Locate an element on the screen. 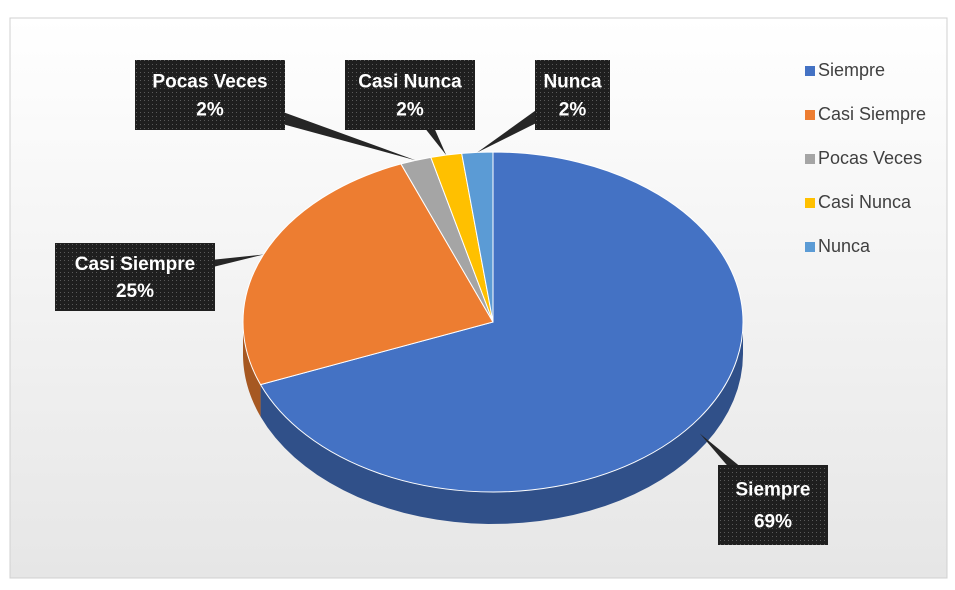  legend-label: Nunca is located at coordinates (844, 246).